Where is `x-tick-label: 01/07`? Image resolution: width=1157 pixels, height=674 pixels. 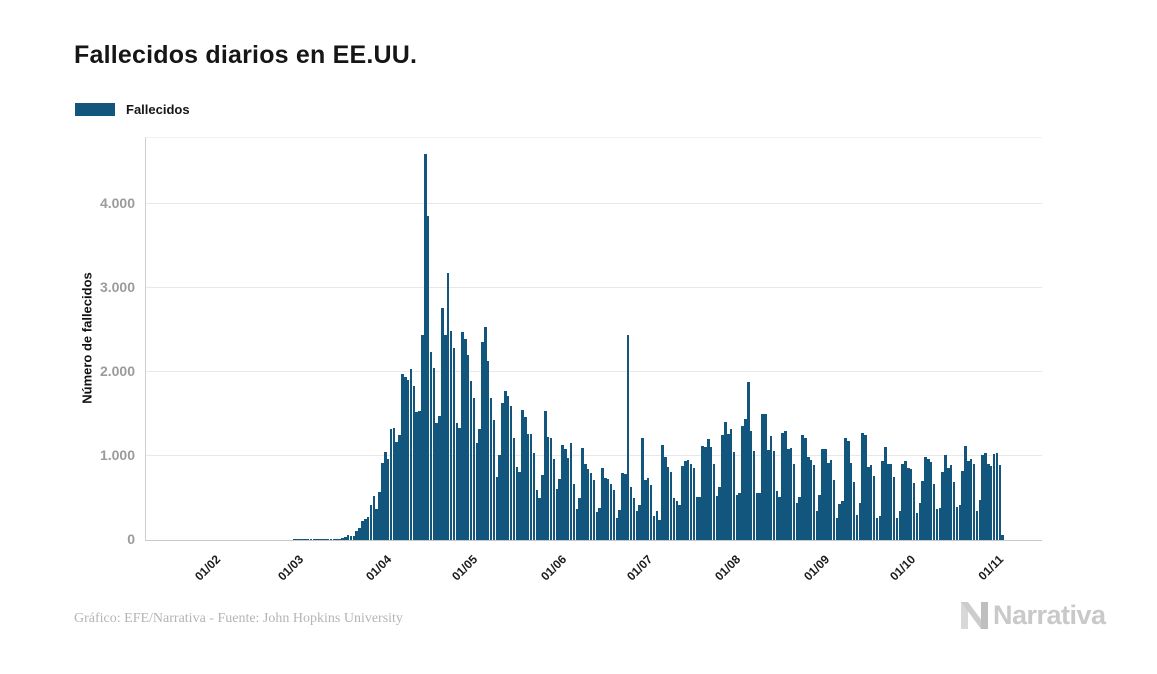 x-tick-label: 01/07 is located at coordinates (639, 568).